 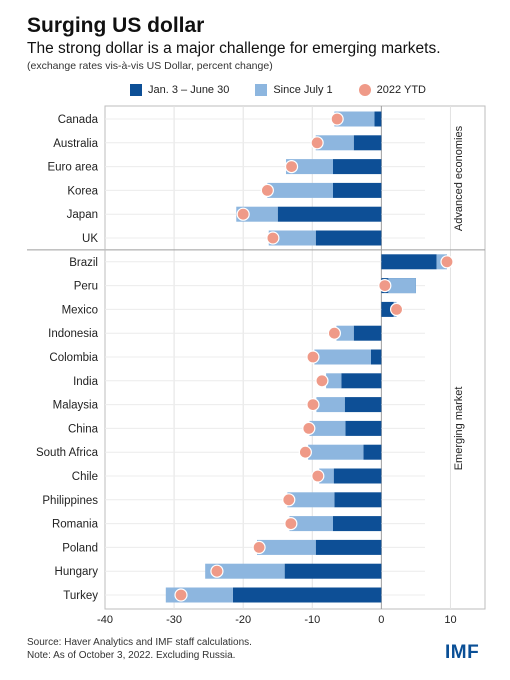 What do you see at coordinates (80, 596) in the screenshot?
I see `category-label: Turkey` at bounding box center [80, 596].